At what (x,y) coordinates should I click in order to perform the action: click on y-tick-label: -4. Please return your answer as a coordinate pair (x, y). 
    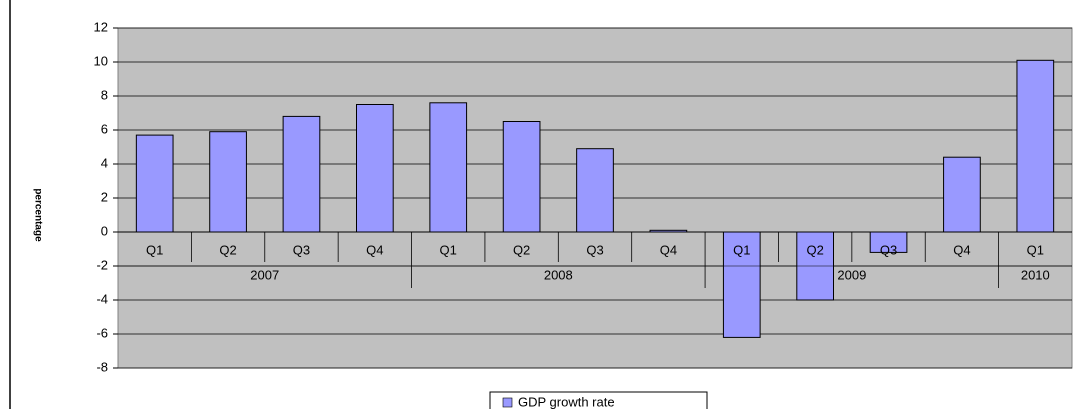
    Looking at the image, I should click on (102, 298).